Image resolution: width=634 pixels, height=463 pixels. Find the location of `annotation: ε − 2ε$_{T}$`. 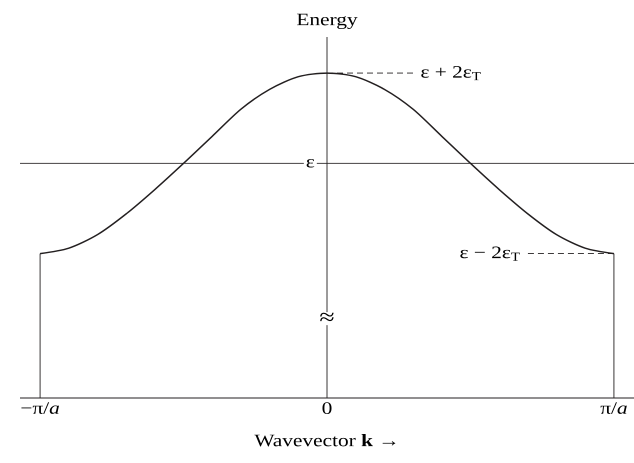

annotation: ε − 2ε$_{T}$ is located at coordinates (490, 253).